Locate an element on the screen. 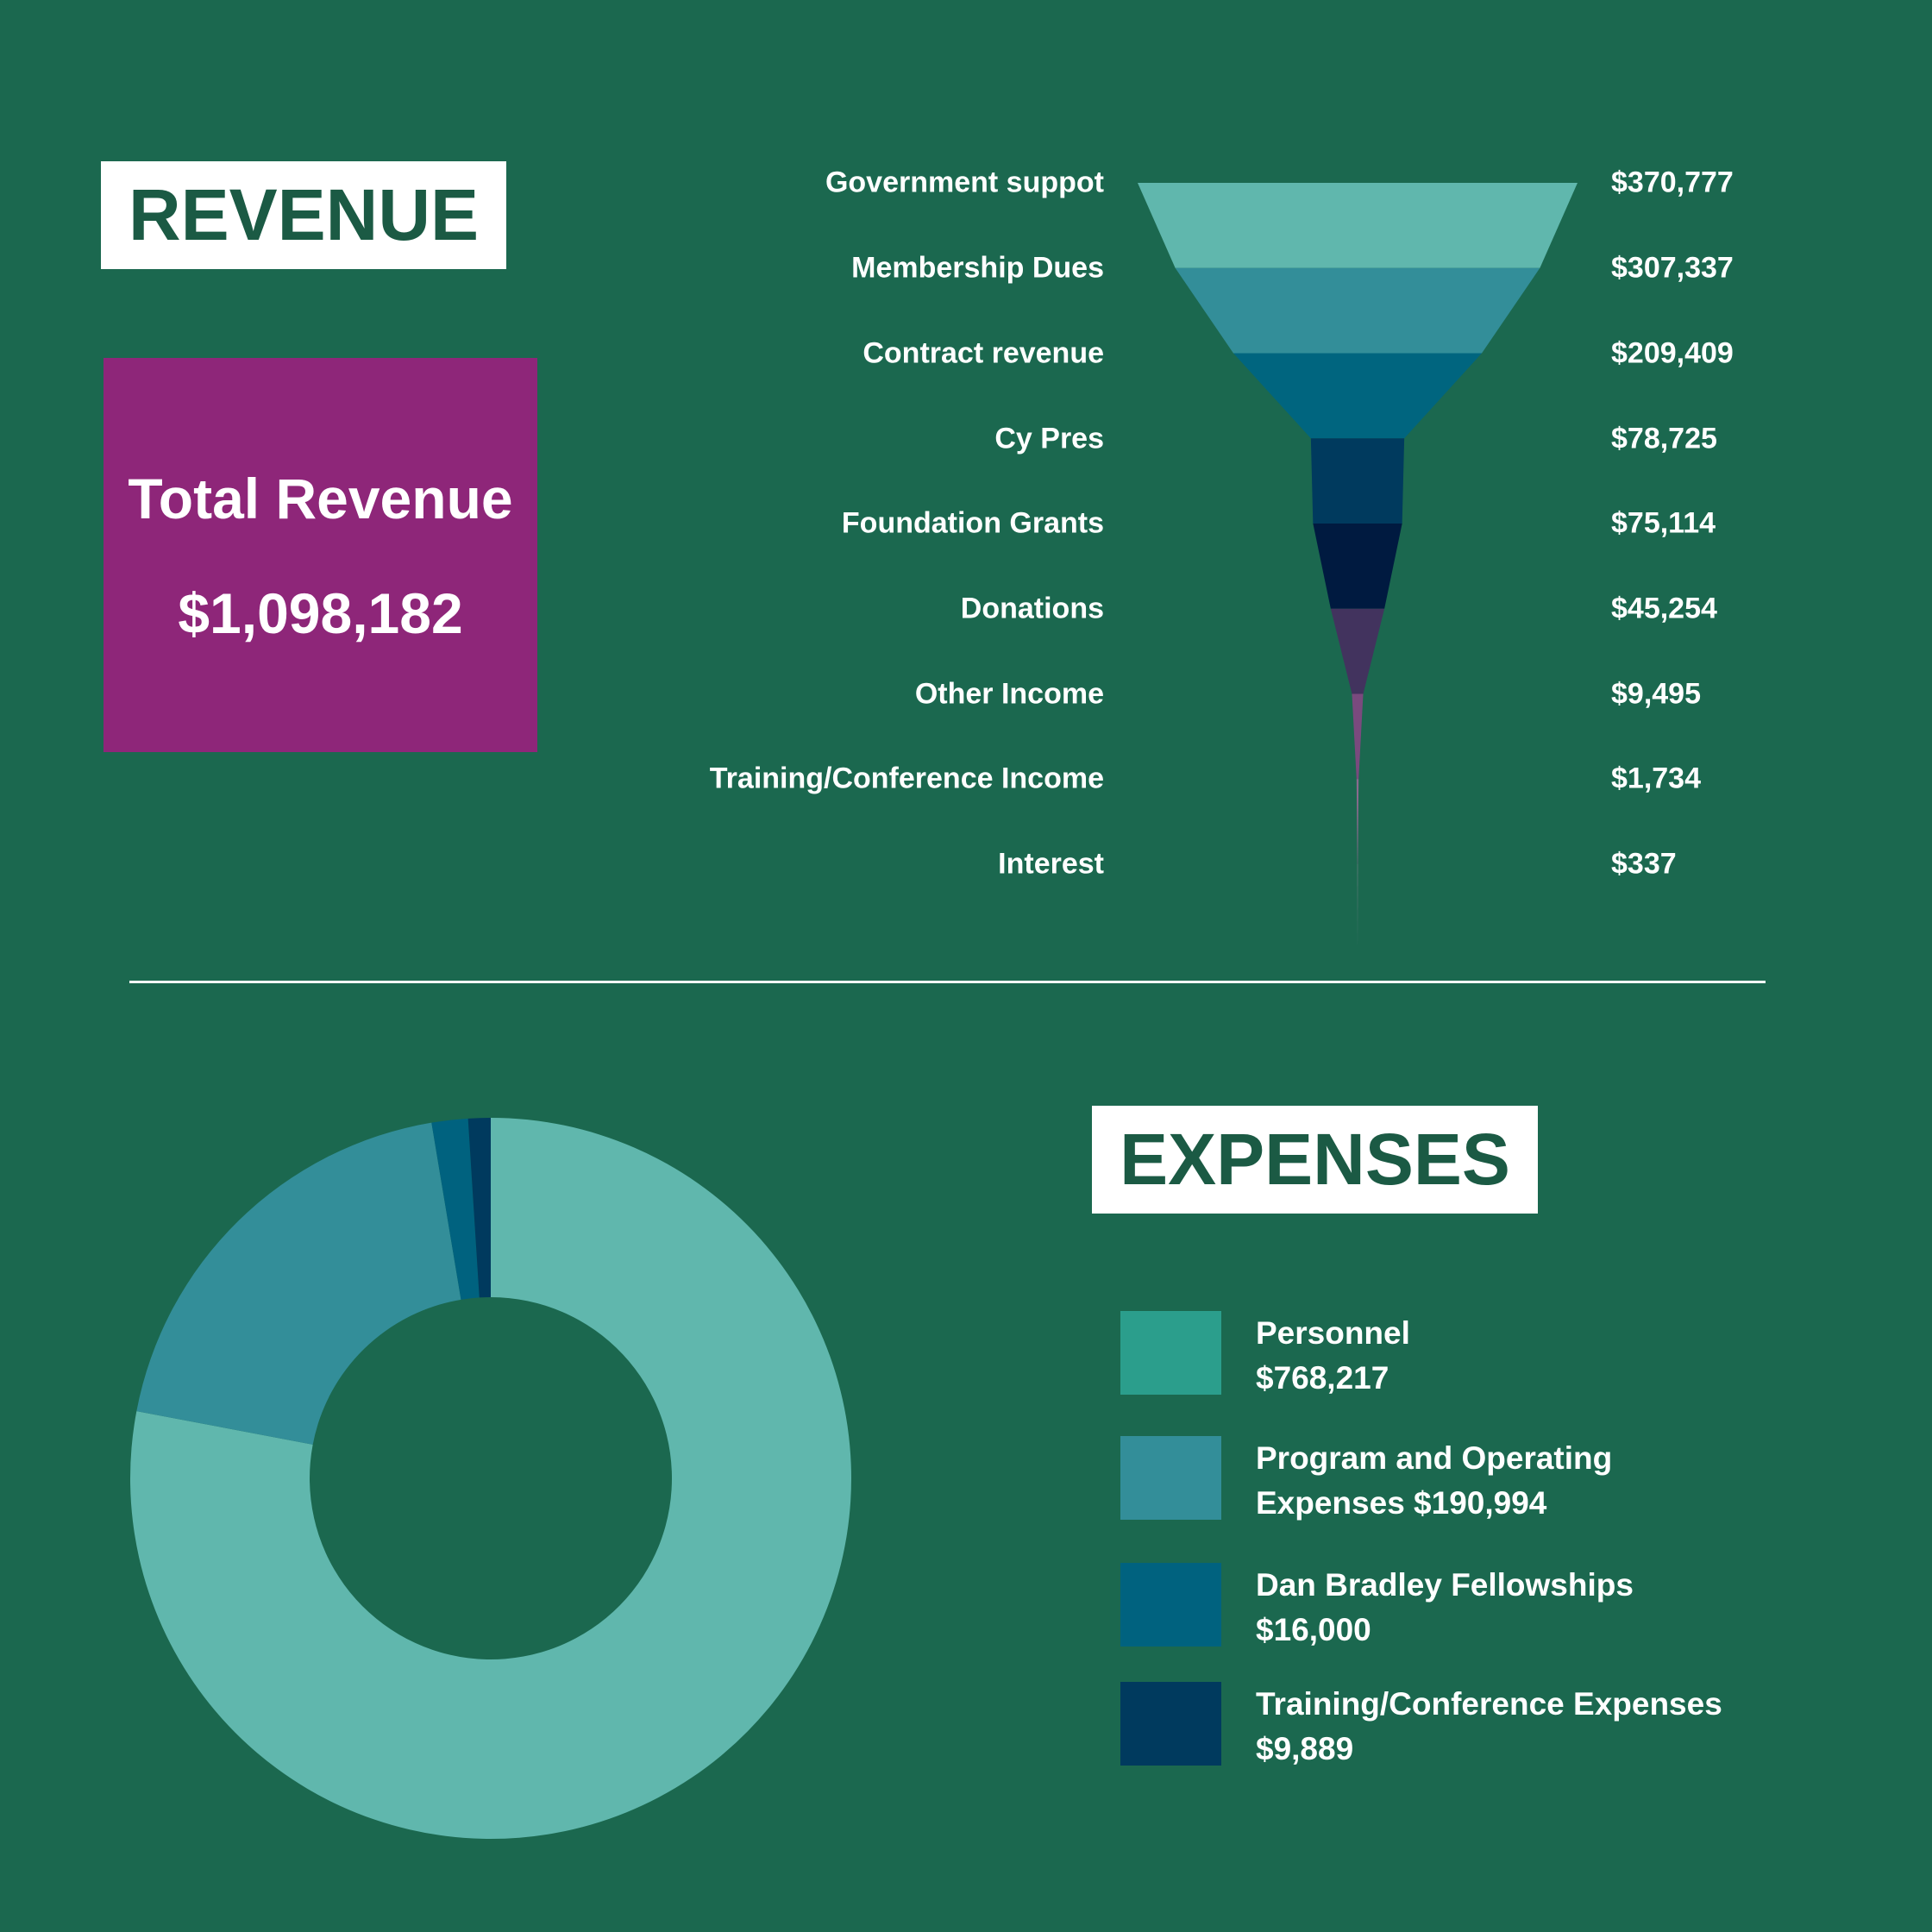 This screenshot has height=1932, width=1932. funnel-label: Contract revenue is located at coordinates (983, 353).